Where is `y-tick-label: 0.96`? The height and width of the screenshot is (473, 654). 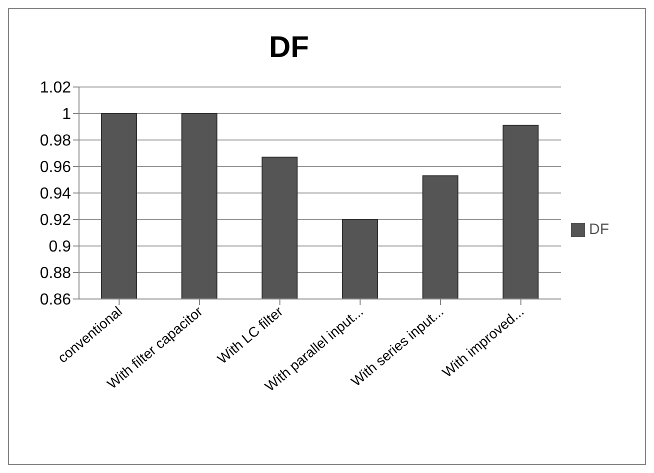
y-tick-label: 0.96 is located at coordinates (56, 167).